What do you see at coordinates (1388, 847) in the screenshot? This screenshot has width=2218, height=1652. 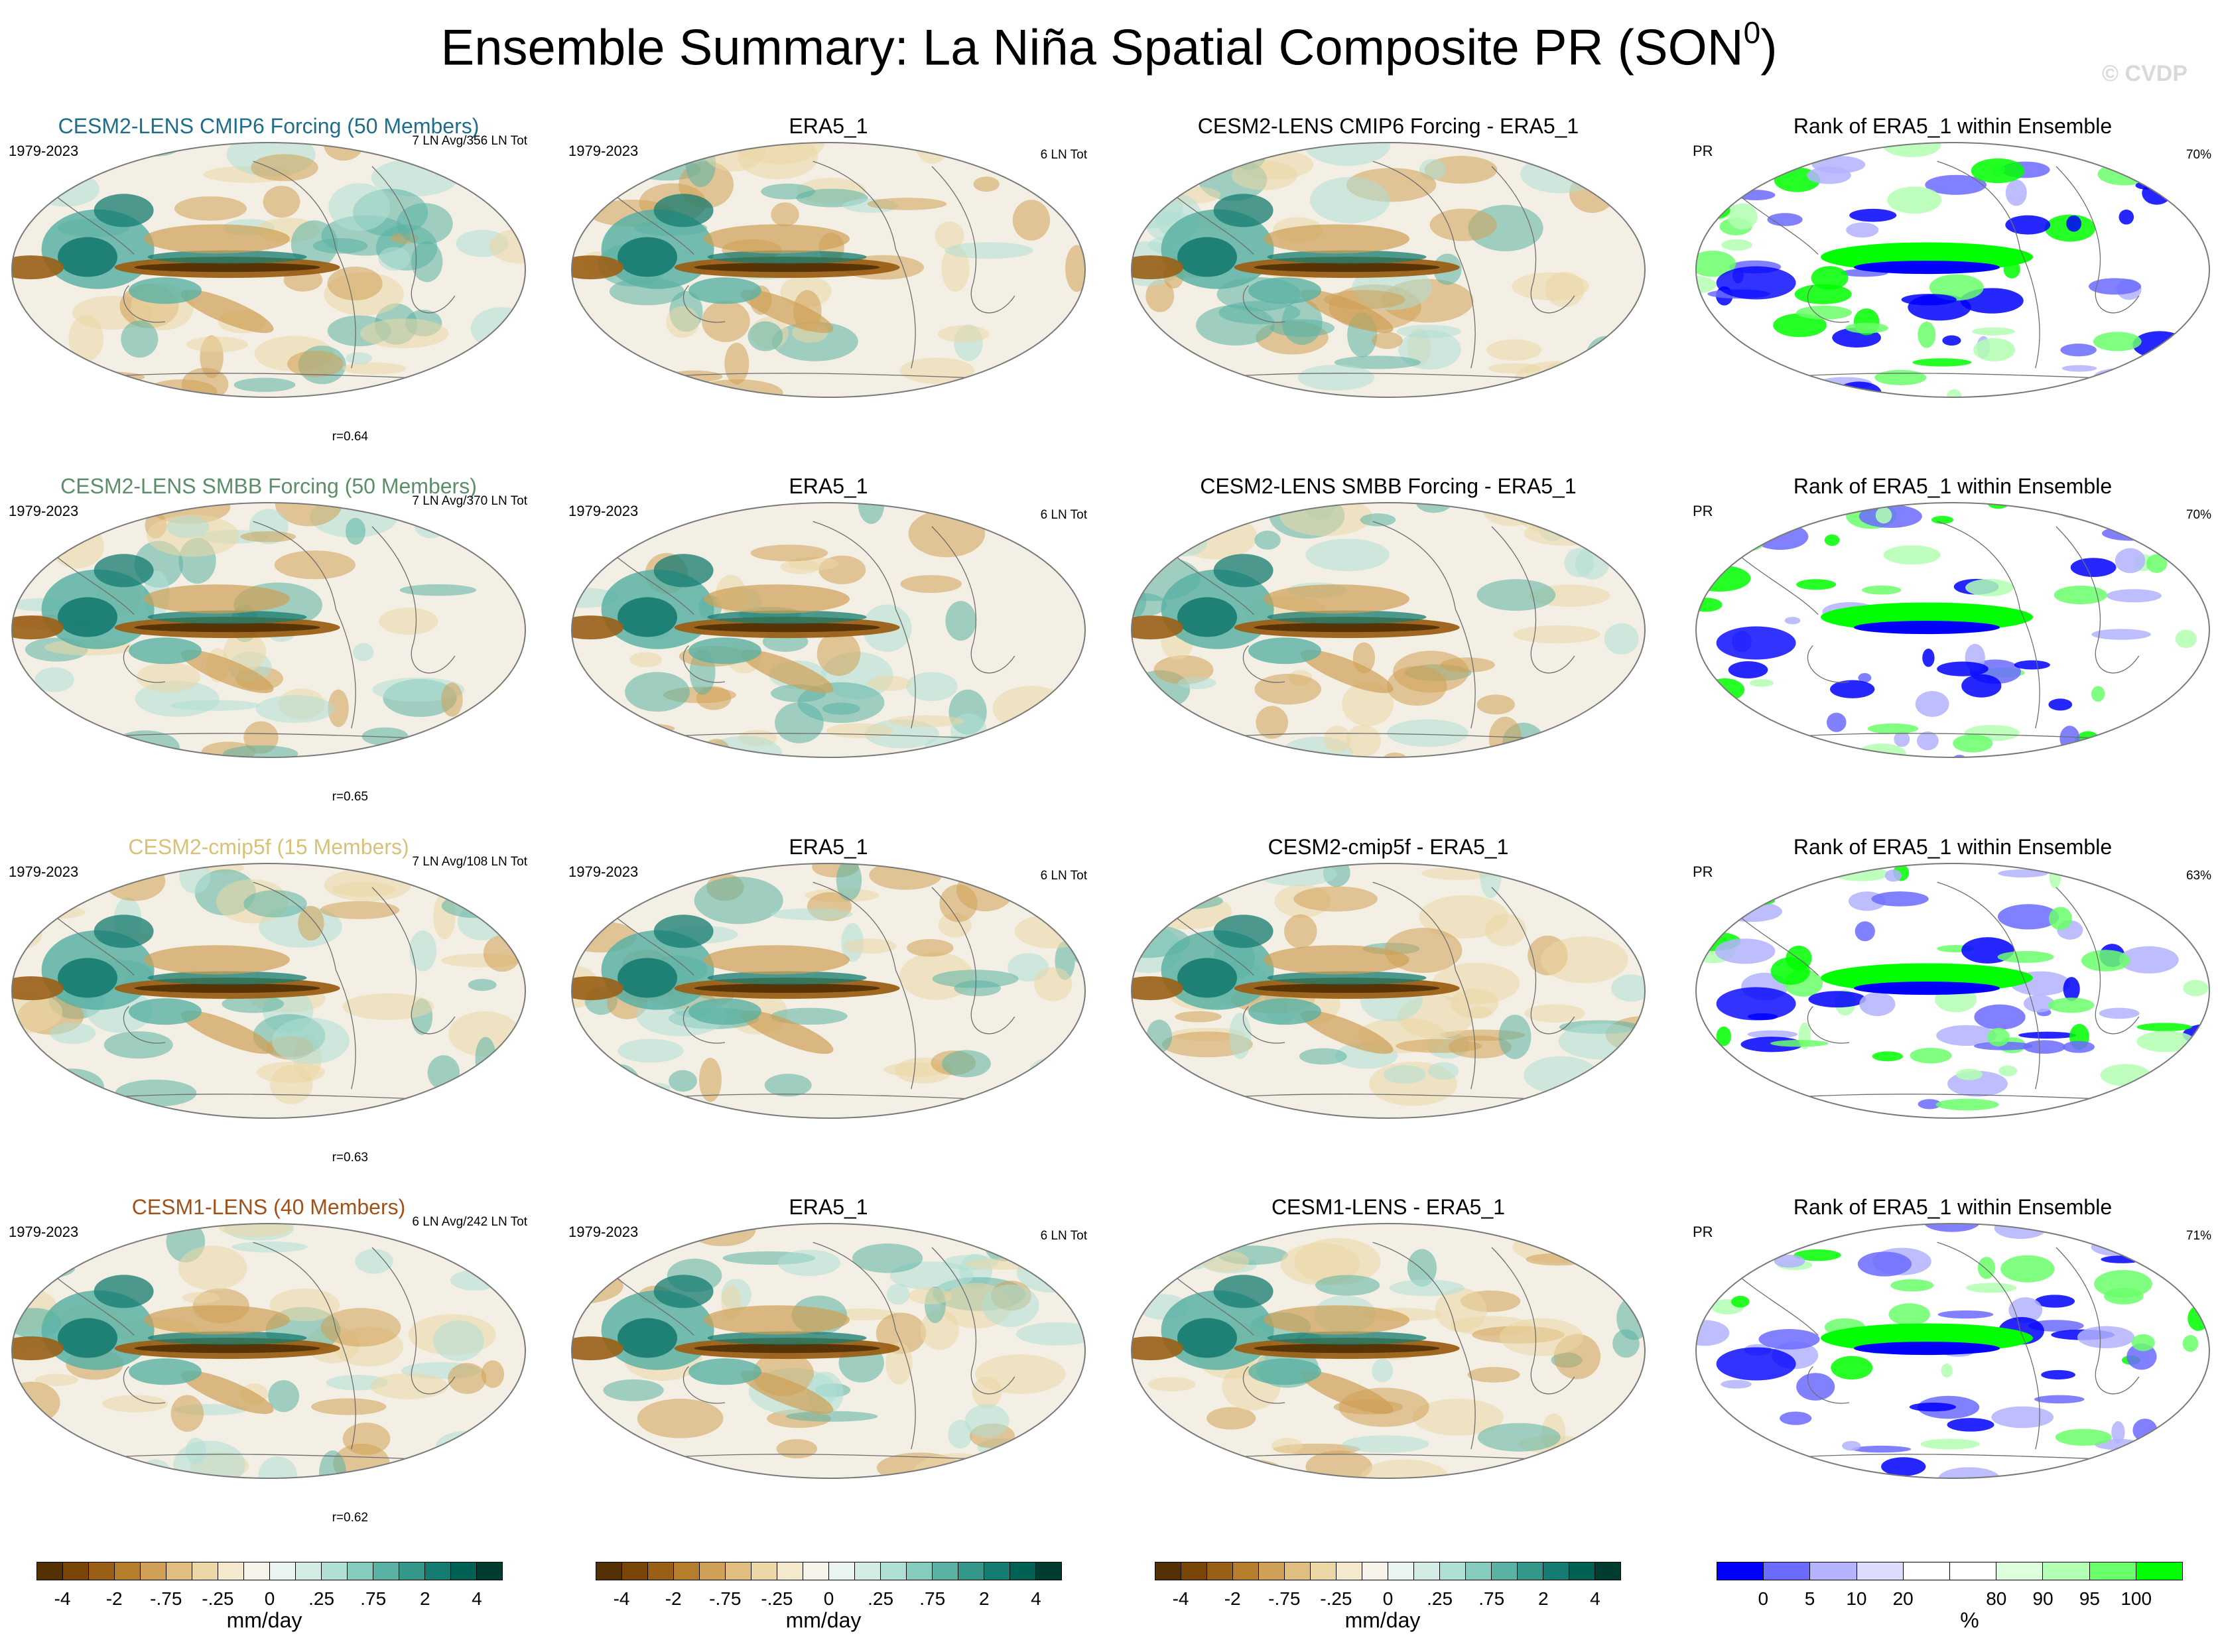 I see `diff-panel-title: CESM2-cmip5f - ERA5_1` at bounding box center [1388, 847].